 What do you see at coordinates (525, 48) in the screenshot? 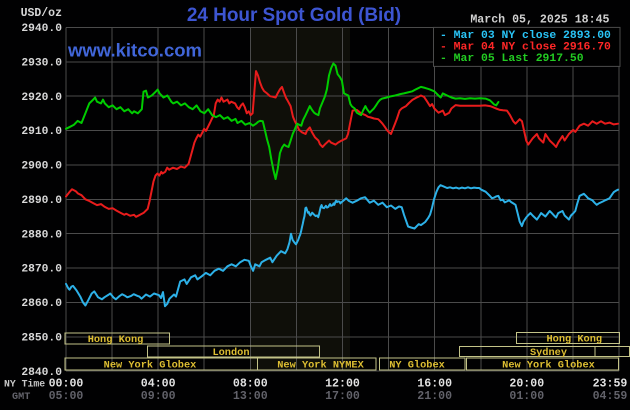
I see `svg-text: - Mar 04 NY close 2916.70` at bounding box center [525, 48].